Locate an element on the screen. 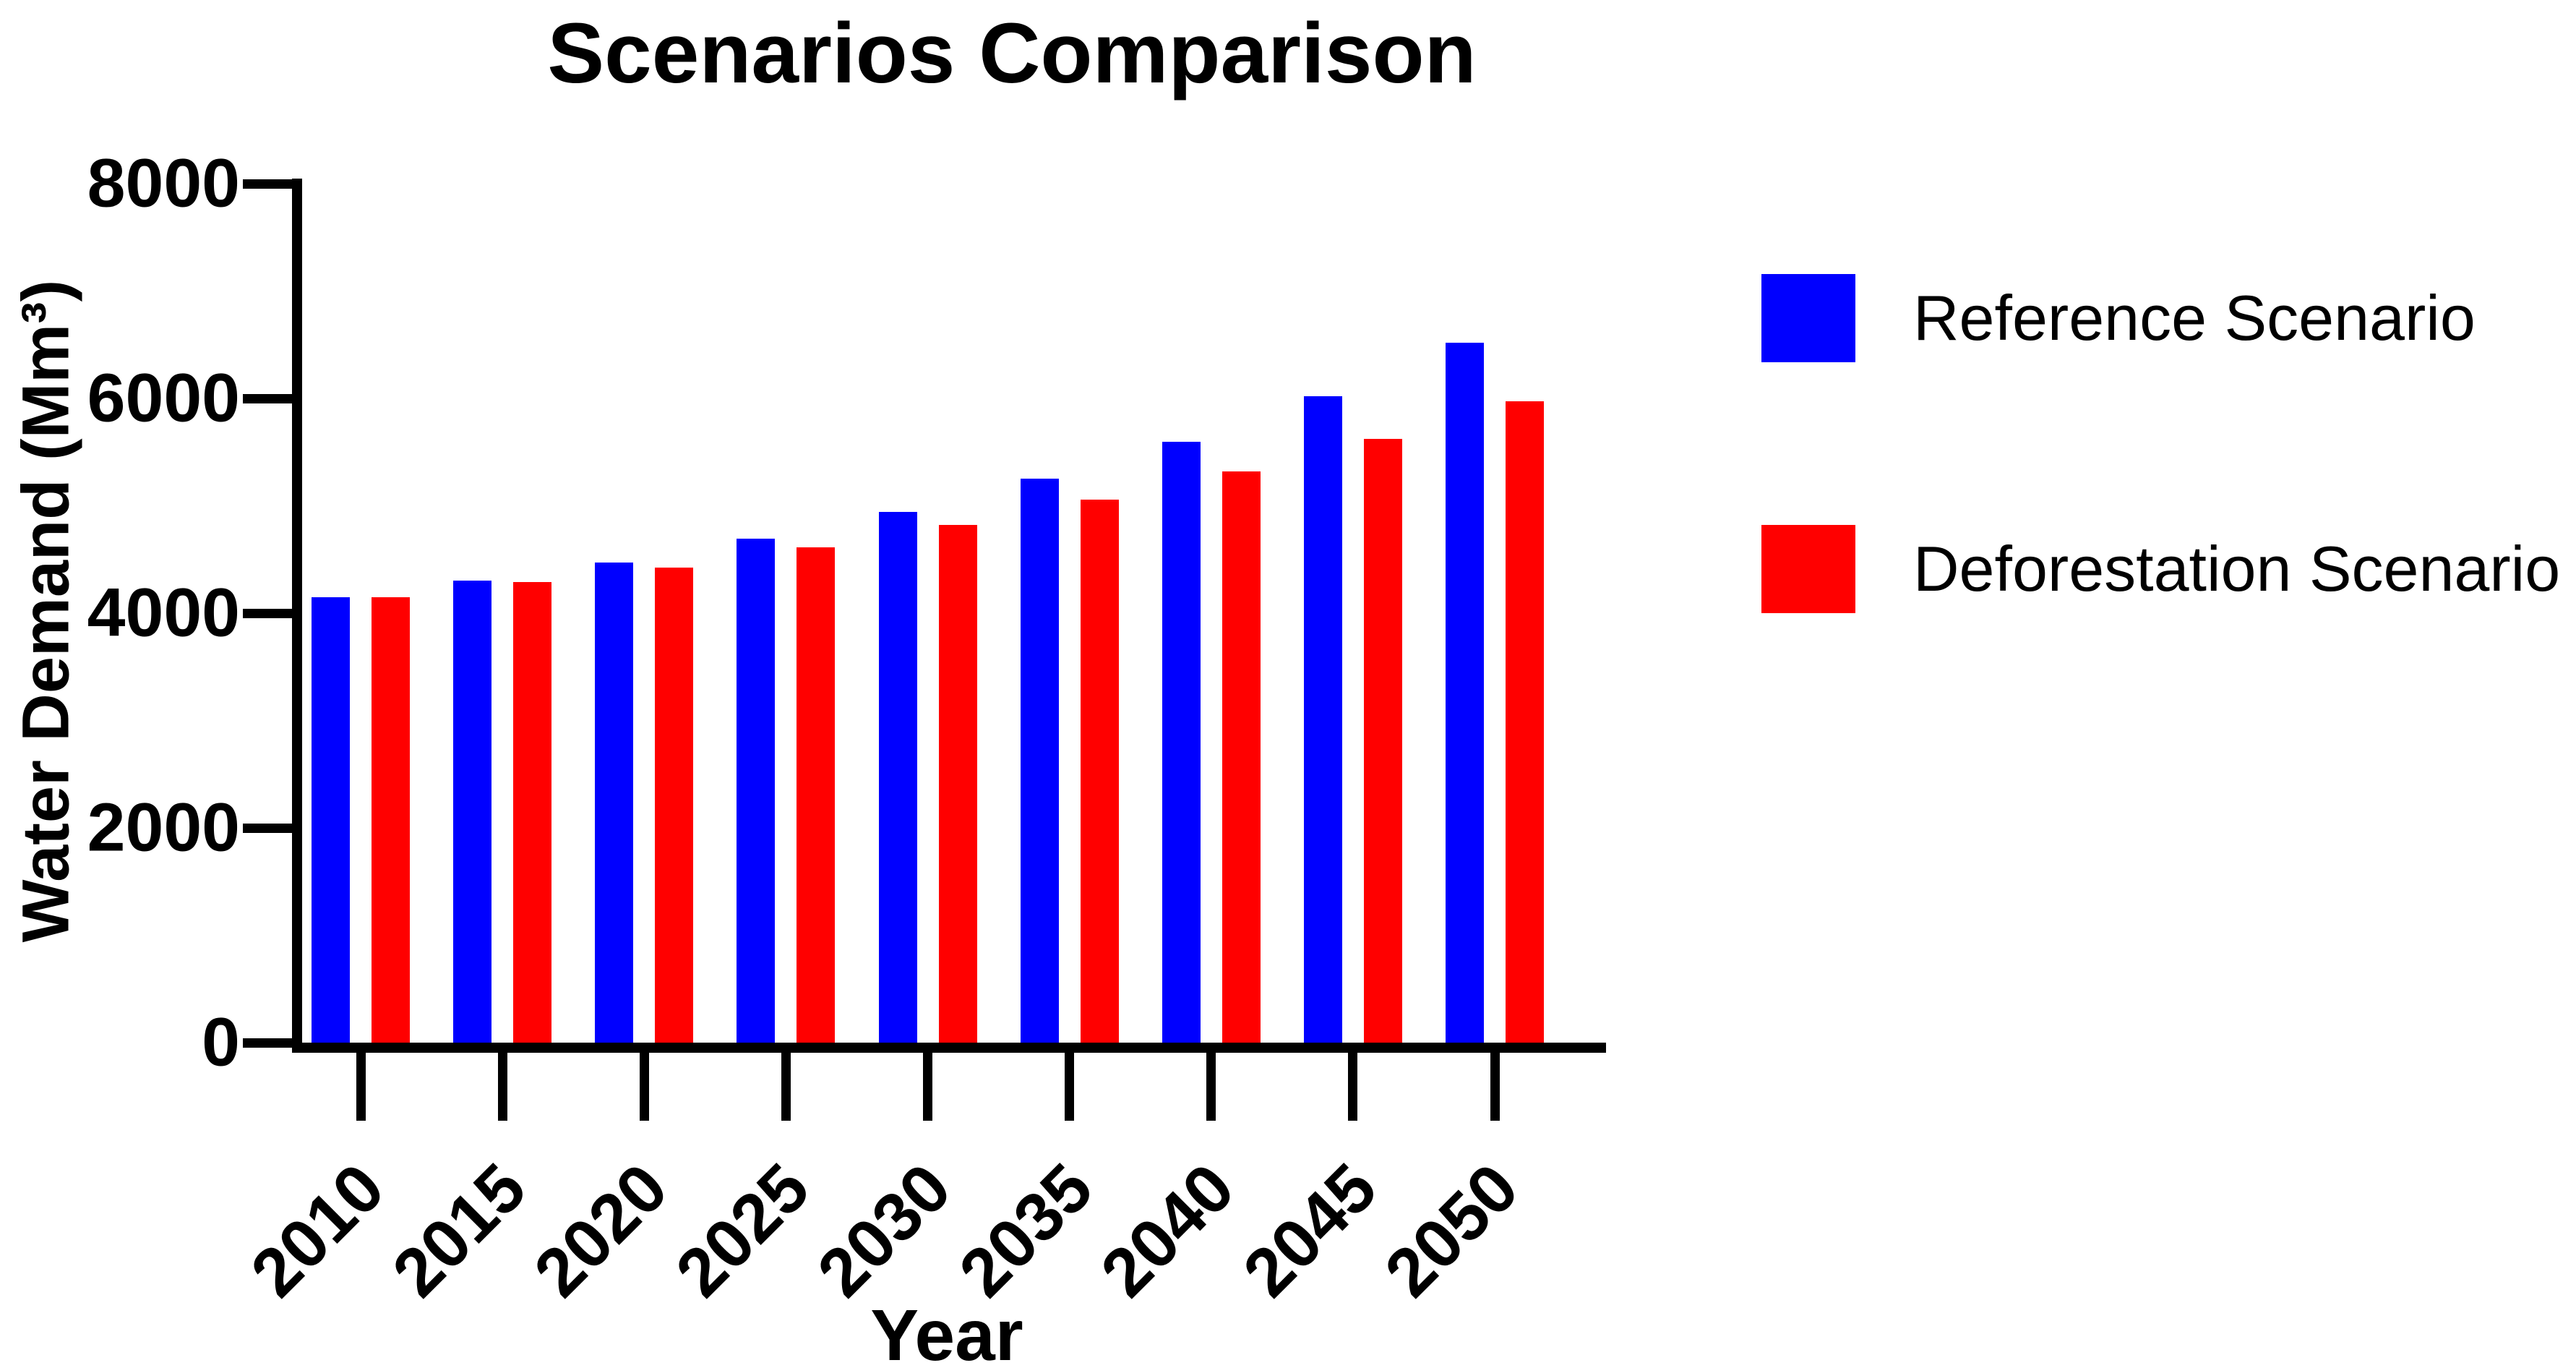  y-tick-label-0: 0 is located at coordinates (221, 1042).